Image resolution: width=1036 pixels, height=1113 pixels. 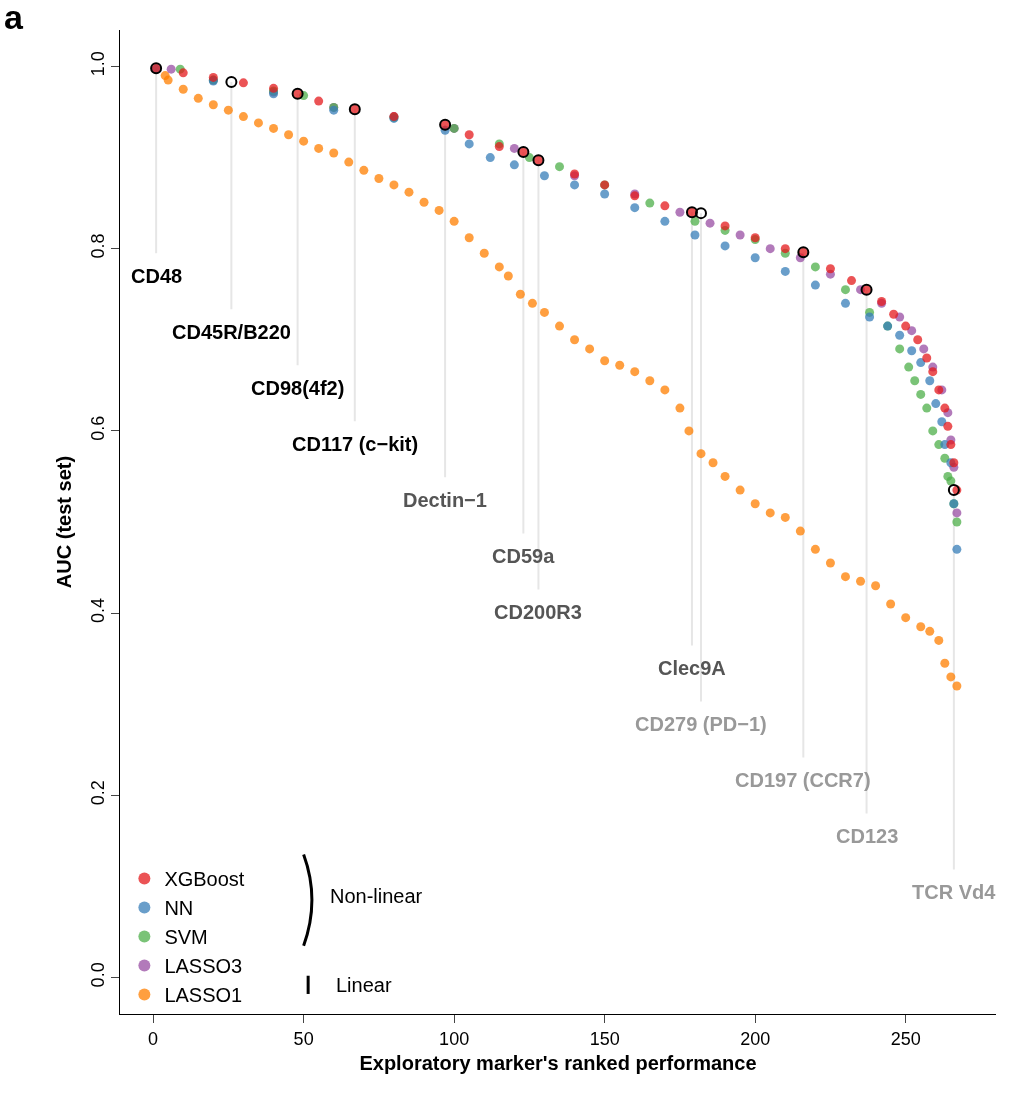 What do you see at coordinates (97, 793) in the screenshot?
I see `y-tick-label: 0.2` at bounding box center [97, 793].